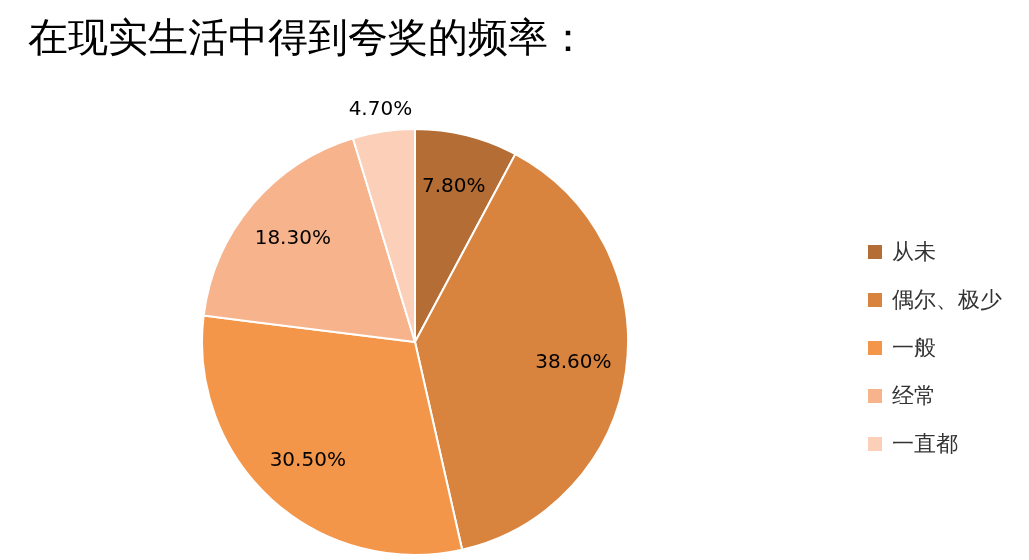 Image resolution: width=1029 pixels, height=560 pixels. Describe the element at coordinates (573, 361) in the screenshot. I see `data-label: 38.60%` at that location.